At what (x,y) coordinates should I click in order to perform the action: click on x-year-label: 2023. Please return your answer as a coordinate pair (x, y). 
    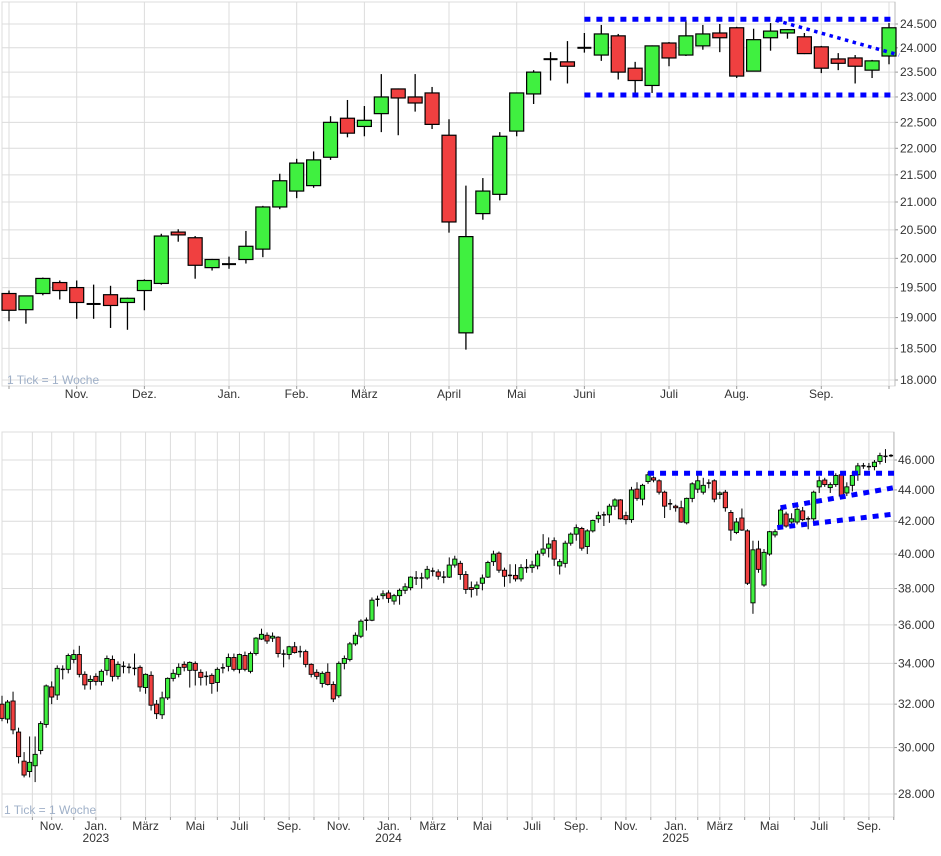
    Looking at the image, I should click on (96, 838).